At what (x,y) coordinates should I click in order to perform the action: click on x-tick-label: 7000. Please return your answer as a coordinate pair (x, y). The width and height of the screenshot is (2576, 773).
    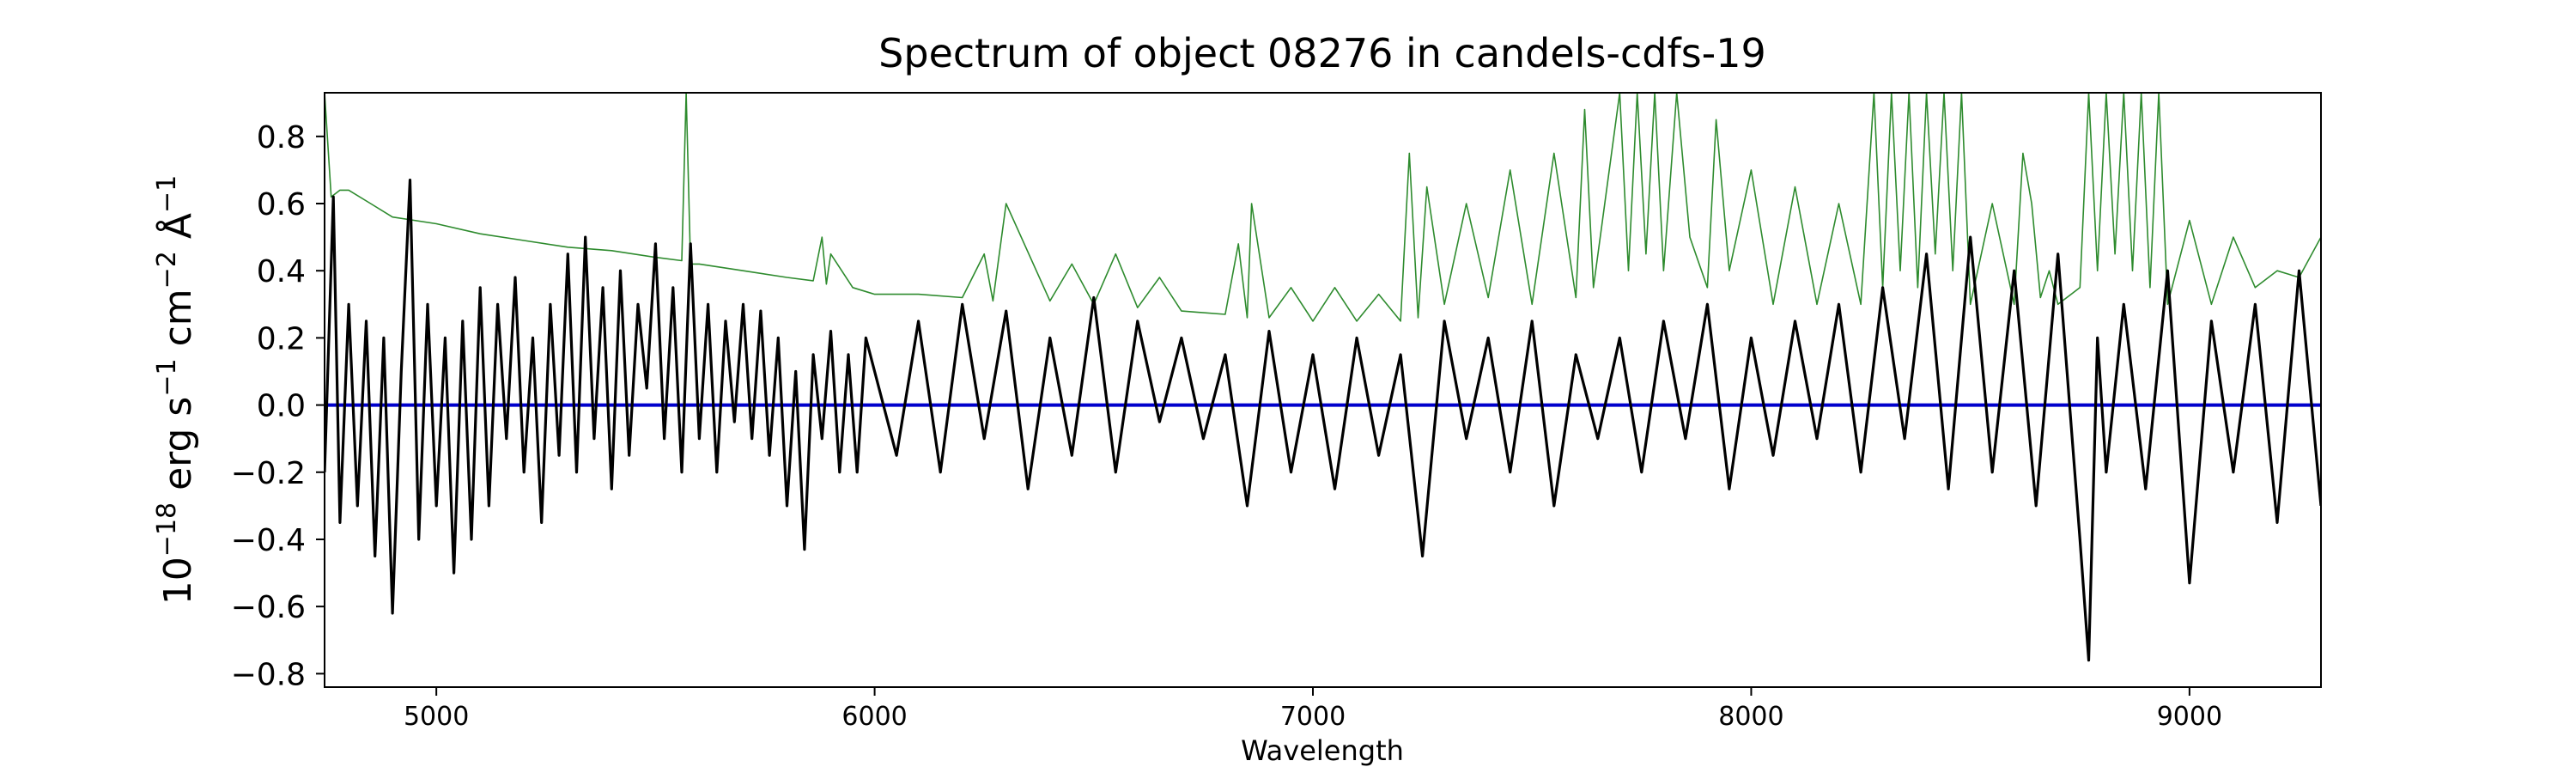
    Looking at the image, I should click on (1313, 717).